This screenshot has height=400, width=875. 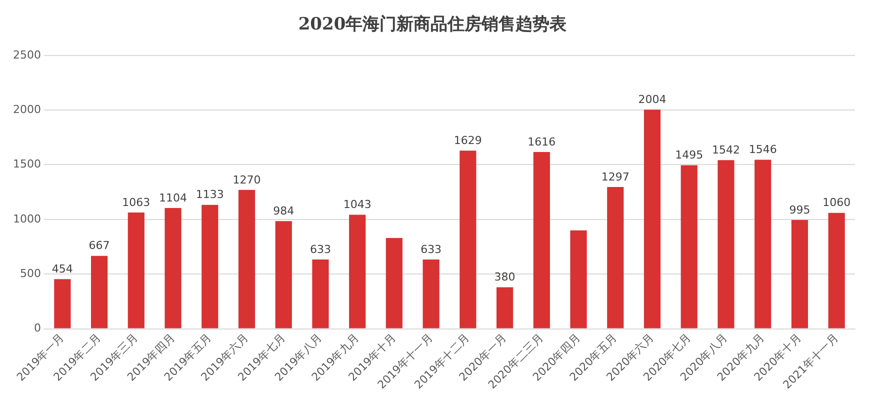 I want to click on y-tick-label: 2500, so click(x=26, y=55).